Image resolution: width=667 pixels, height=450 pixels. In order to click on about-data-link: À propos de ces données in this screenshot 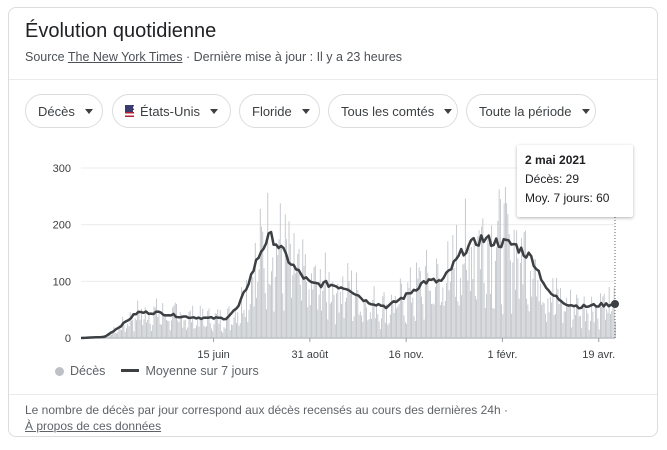, I will do `click(93, 426)`.